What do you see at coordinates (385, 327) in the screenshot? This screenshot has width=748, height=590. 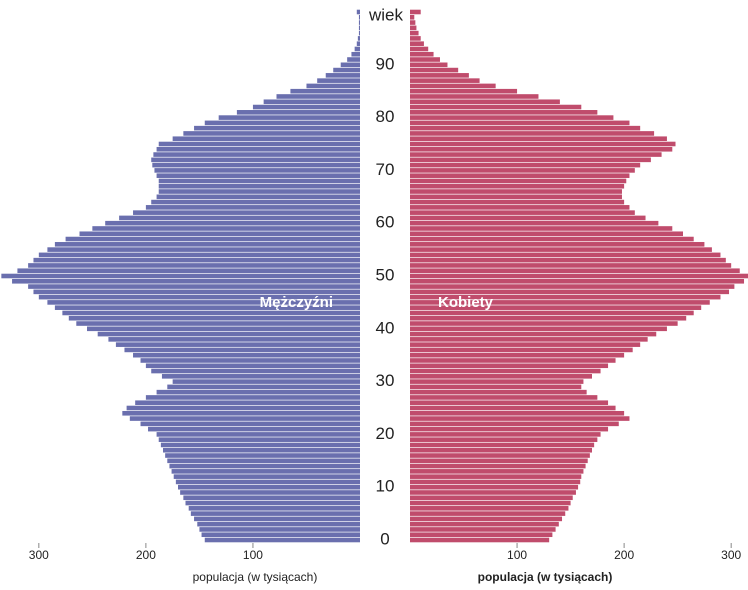 I see `y-tick-label: 40` at bounding box center [385, 327].